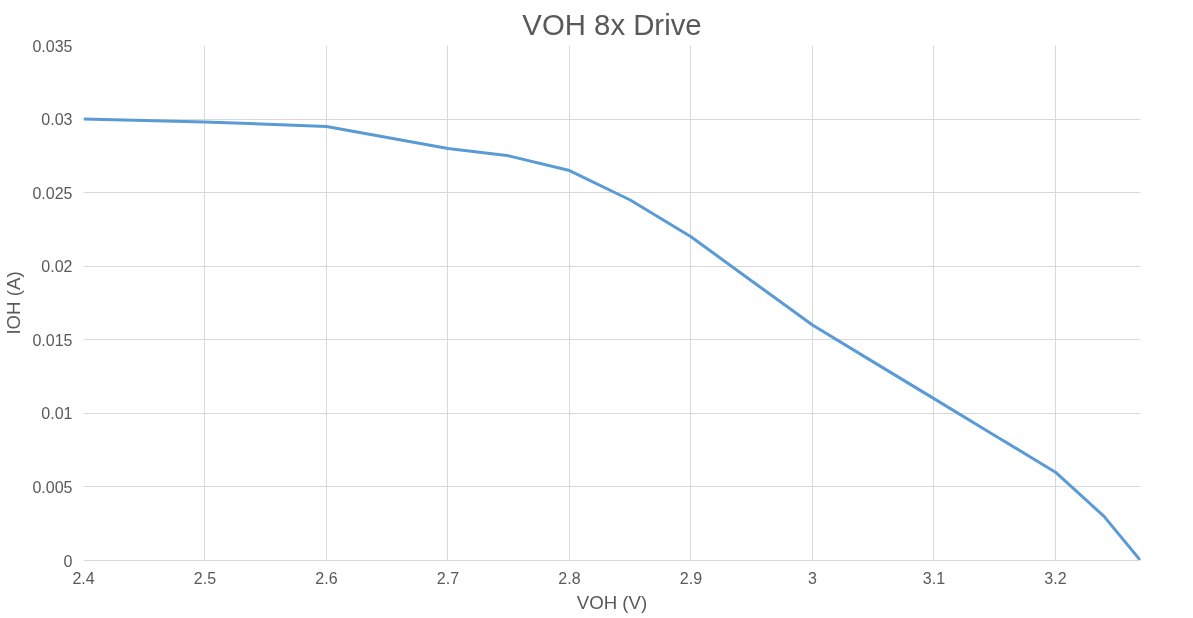  Describe the element at coordinates (612, 24) in the screenshot. I see `chart-title: VOH 8x Drive` at that location.